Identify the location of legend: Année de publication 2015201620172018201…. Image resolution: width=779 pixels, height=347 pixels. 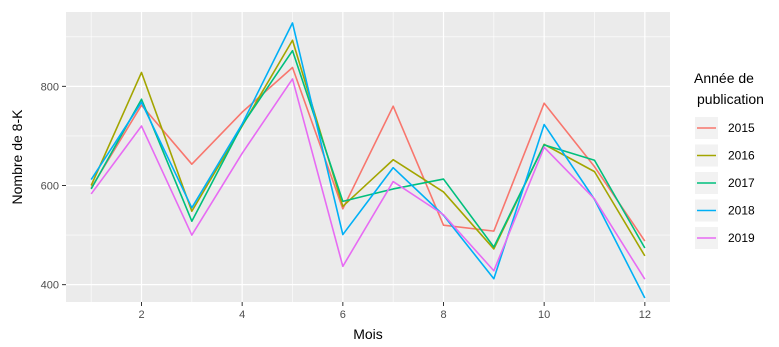
(729, 159).